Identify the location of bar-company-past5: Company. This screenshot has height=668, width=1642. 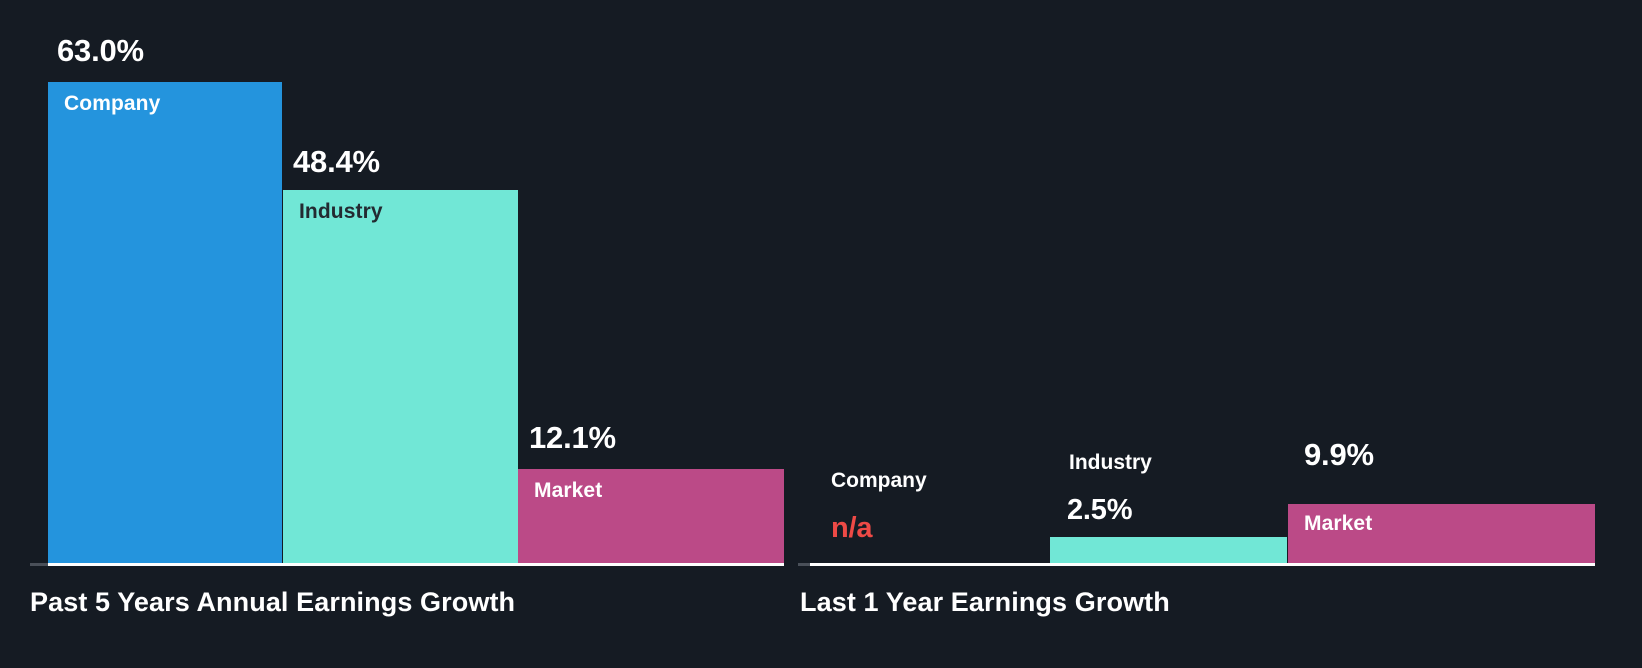
(165, 322).